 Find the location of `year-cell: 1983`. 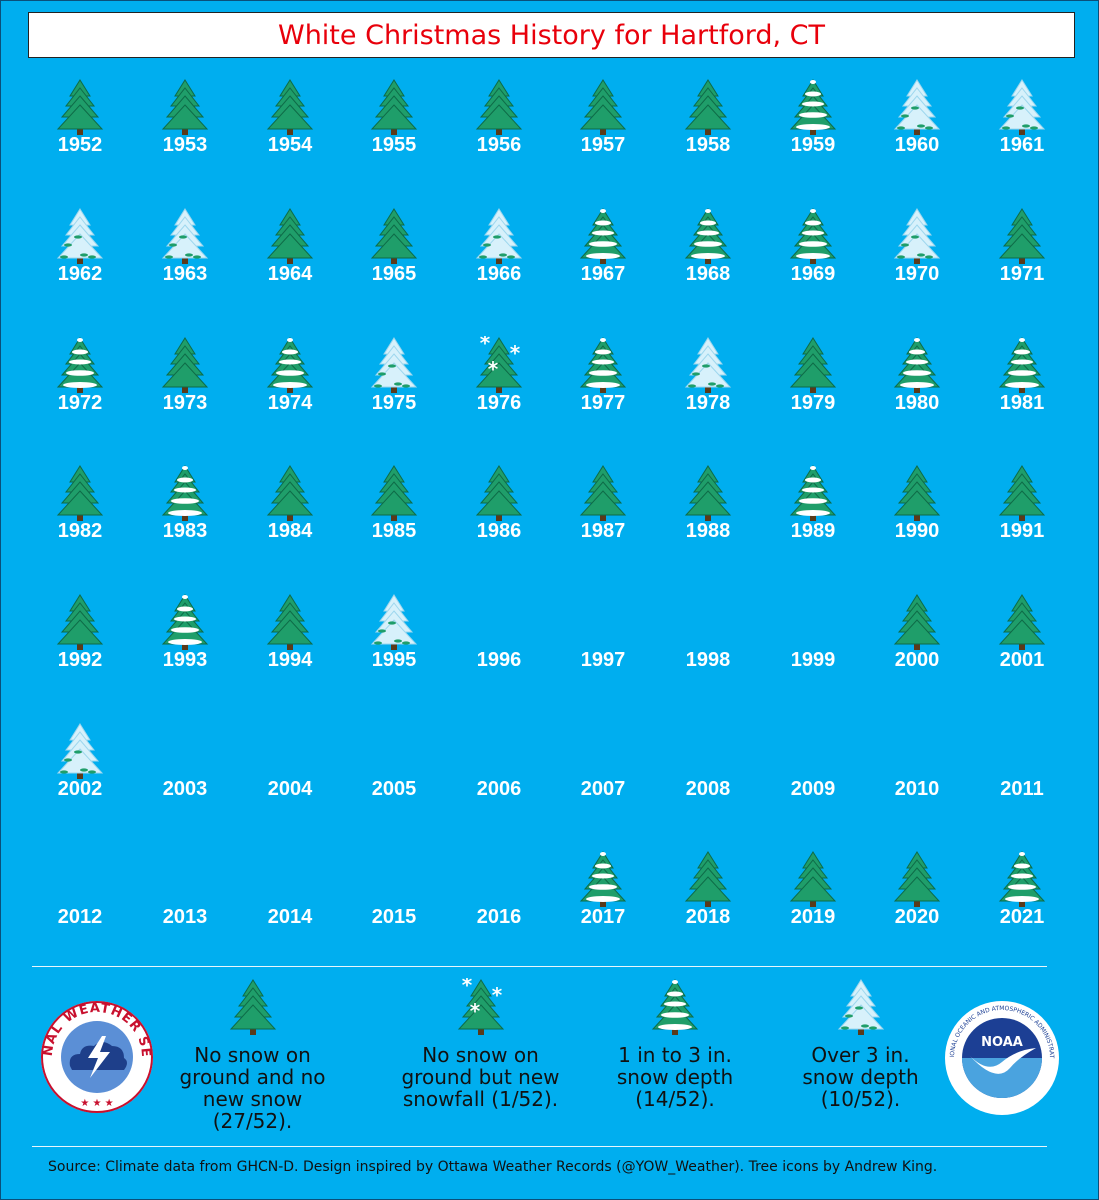

year-cell: 1983 is located at coordinates (185, 528).